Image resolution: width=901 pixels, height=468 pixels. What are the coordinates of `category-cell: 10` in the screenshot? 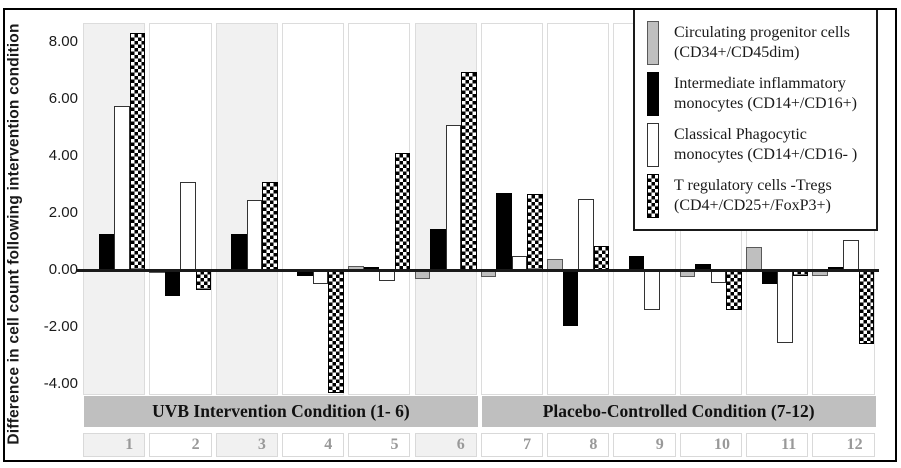 It's located at (710, 445).